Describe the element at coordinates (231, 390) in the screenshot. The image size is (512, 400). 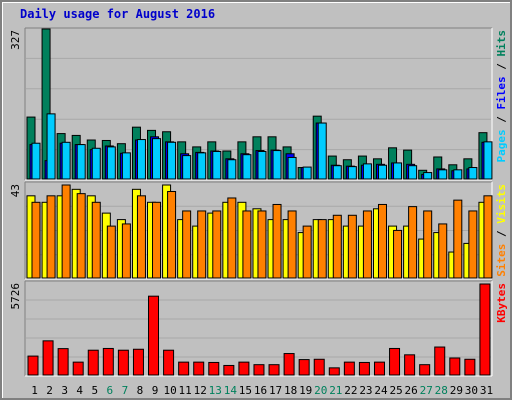
I see `day-label-14: 14` at that location.